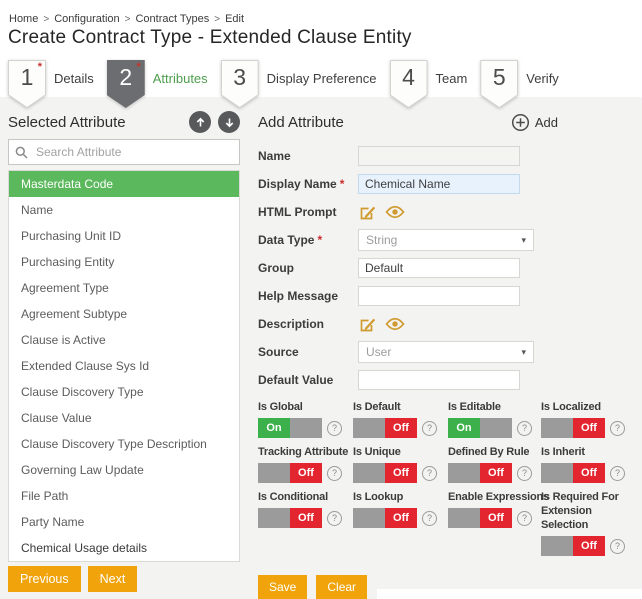  What do you see at coordinates (439, 268) in the screenshot?
I see `group-input` at bounding box center [439, 268].